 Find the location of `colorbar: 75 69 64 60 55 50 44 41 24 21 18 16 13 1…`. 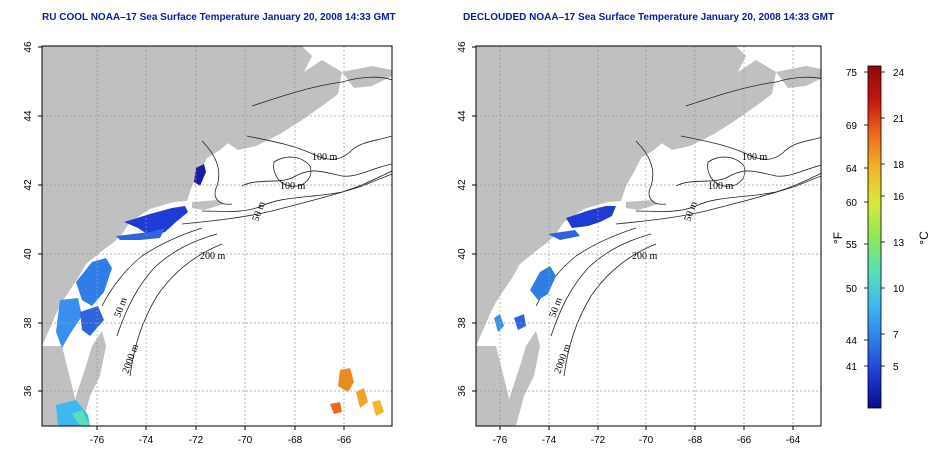

colorbar: 75 69 64 60 55 50 44 41 24 21 18 16 13 1… is located at coordinates (881, 237).